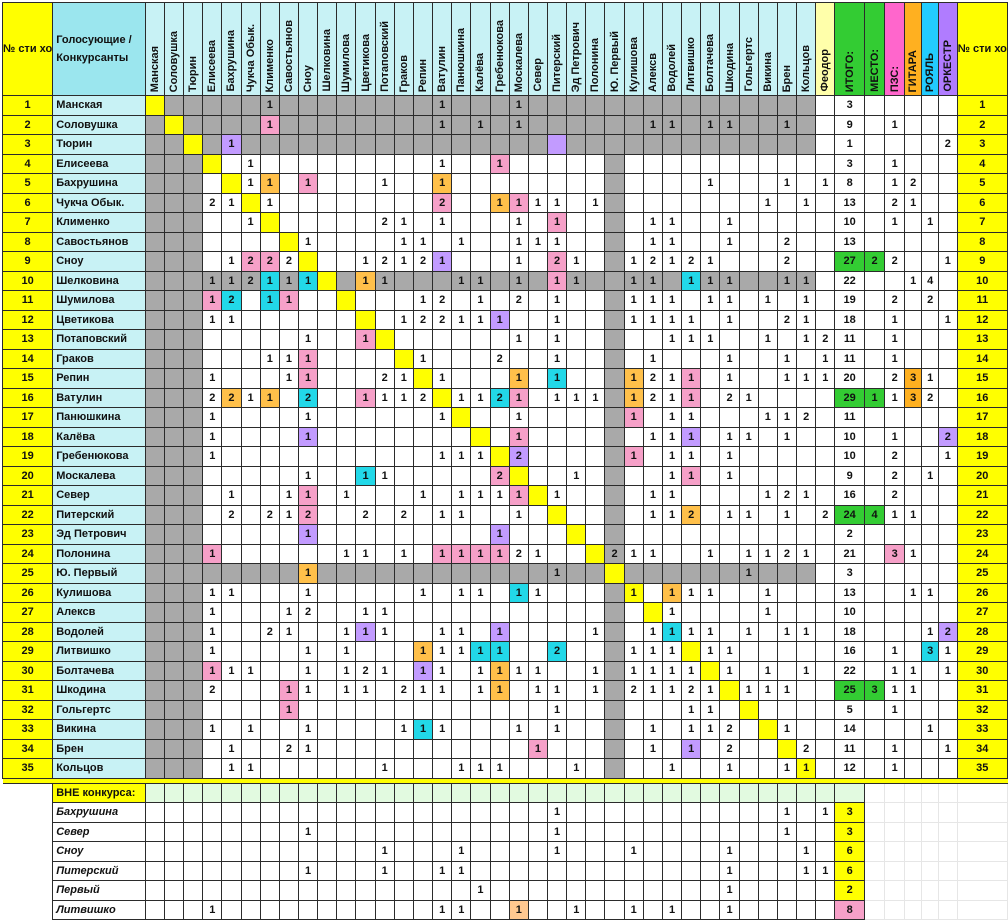 The image size is (1008, 920). Describe the element at coordinates (504, 339) in the screenshot. I see `table-row: 13 Потаповский 1 1 1 1 1 1 1 1 1 2 11 1 13` at that location.